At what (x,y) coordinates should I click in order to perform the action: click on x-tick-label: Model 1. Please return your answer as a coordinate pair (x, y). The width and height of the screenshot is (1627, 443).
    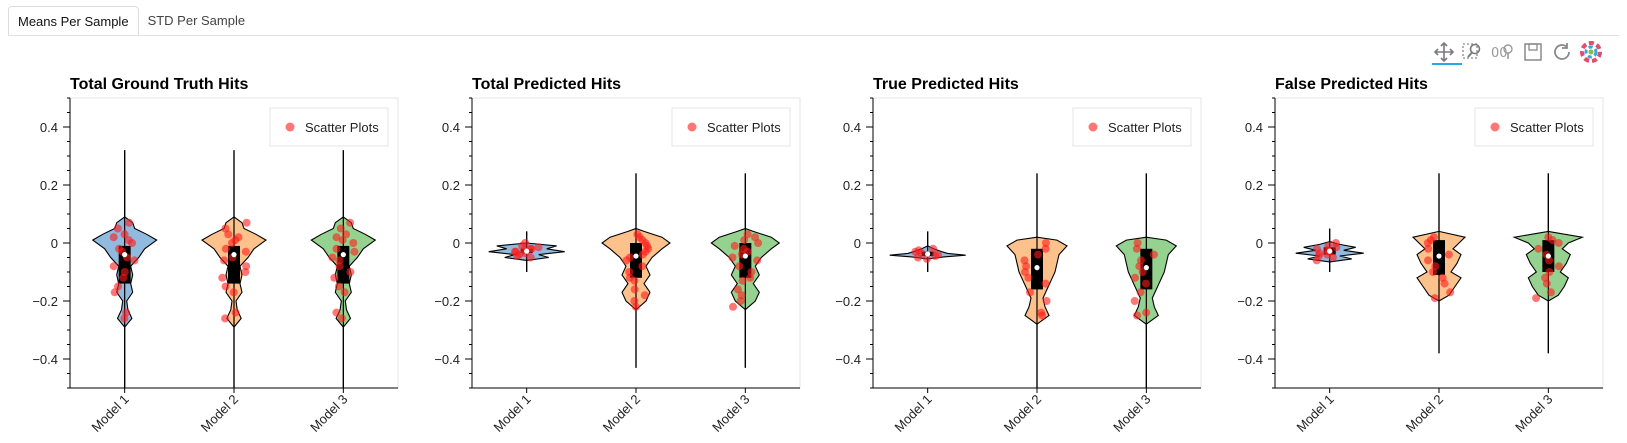
    Looking at the image, I should click on (1314, 413).